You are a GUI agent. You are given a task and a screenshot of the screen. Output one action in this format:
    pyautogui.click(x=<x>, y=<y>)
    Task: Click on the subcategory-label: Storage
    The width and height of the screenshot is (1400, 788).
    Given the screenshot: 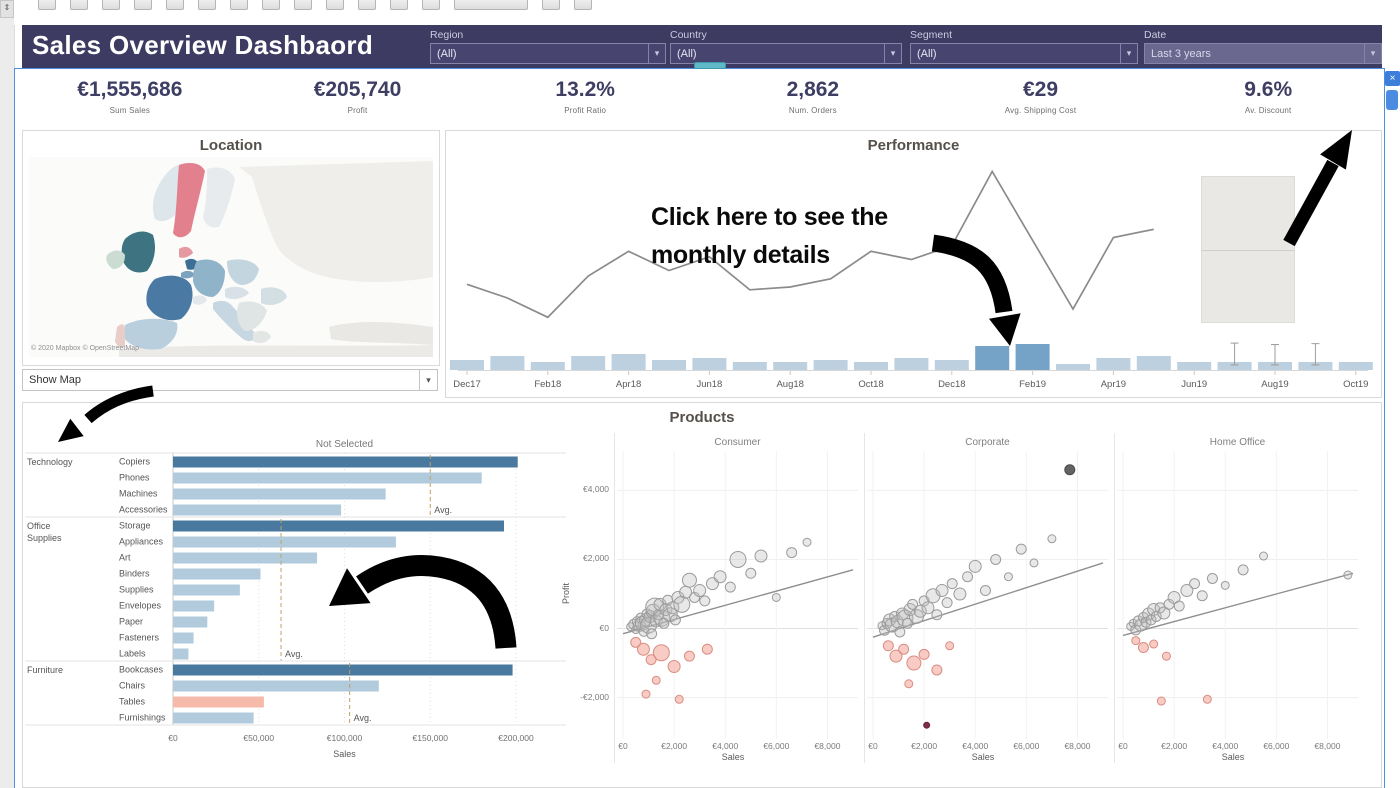 What is the action you would take?
    pyautogui.click(x=135, y=526)
    